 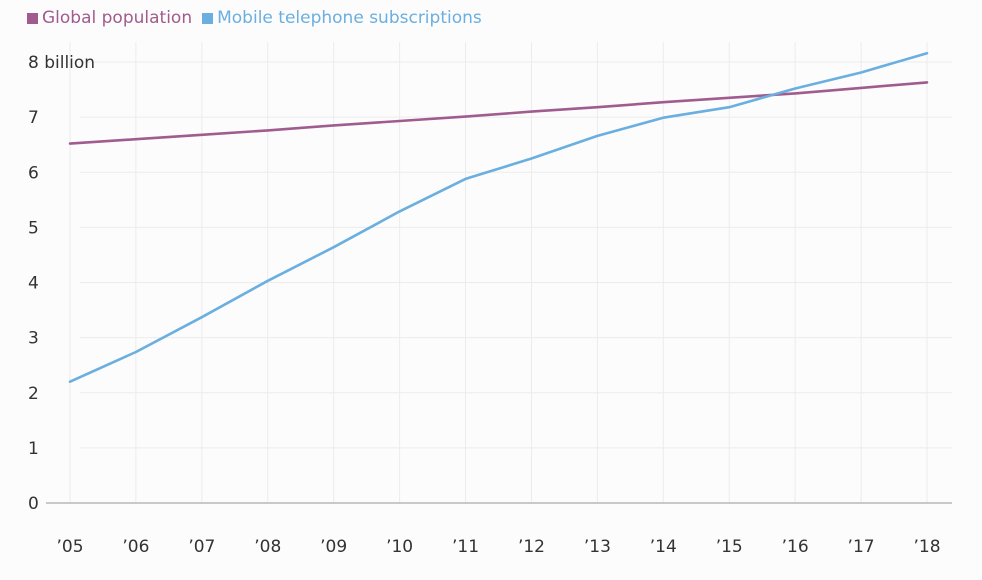 What do you see at coordinates (861, 547) in the screenshot?
I see `x-tick-label: ’17` at bounding box center [861, 547].